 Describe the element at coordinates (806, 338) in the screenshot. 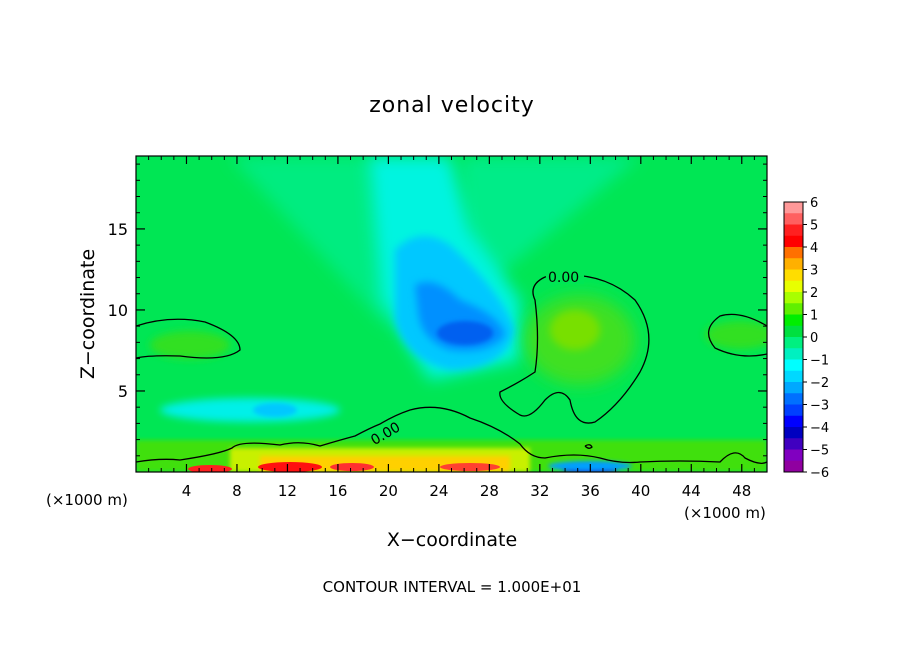

I see `colorbar: 6 5 4 3 2 1 0 −1 −2 −3 −4 −5 −6` at that location.